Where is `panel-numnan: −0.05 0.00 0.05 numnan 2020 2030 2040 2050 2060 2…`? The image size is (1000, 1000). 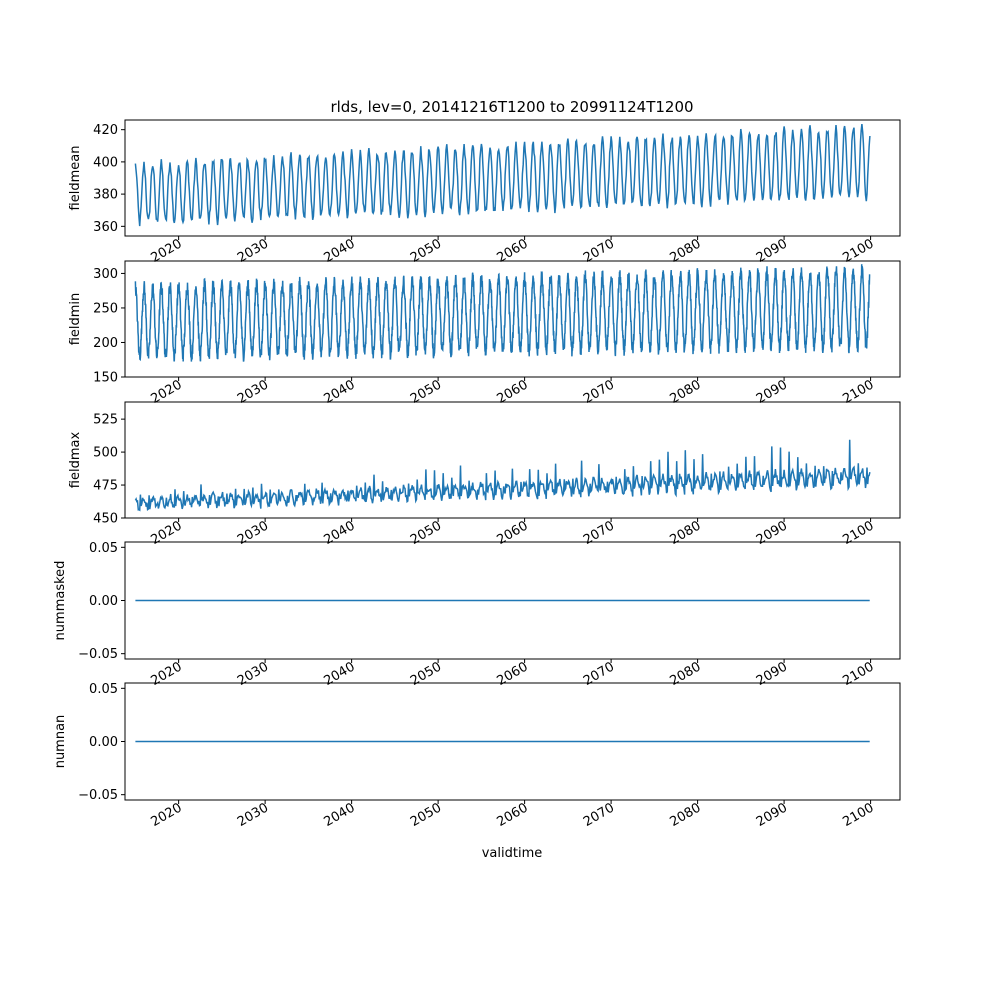 panel-numnan: −0.05 0.00 0.05 numnan 2020 2030 2040 2050 2060 2… is located at coordinates (477, 756).